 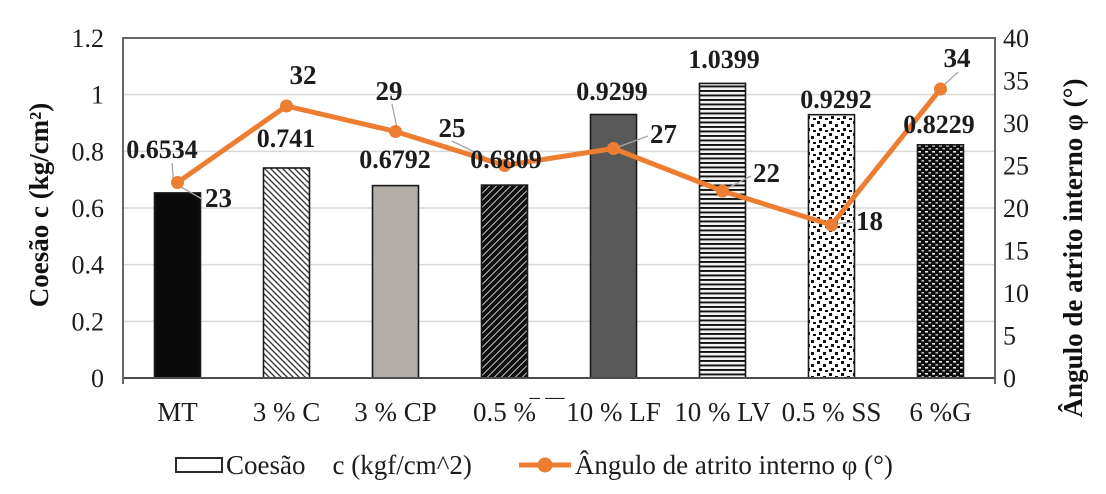 What do you see at coordinates (395, 281) in the screenshot?
I see `bar-3 % CP` at bounding box center [395, 281].